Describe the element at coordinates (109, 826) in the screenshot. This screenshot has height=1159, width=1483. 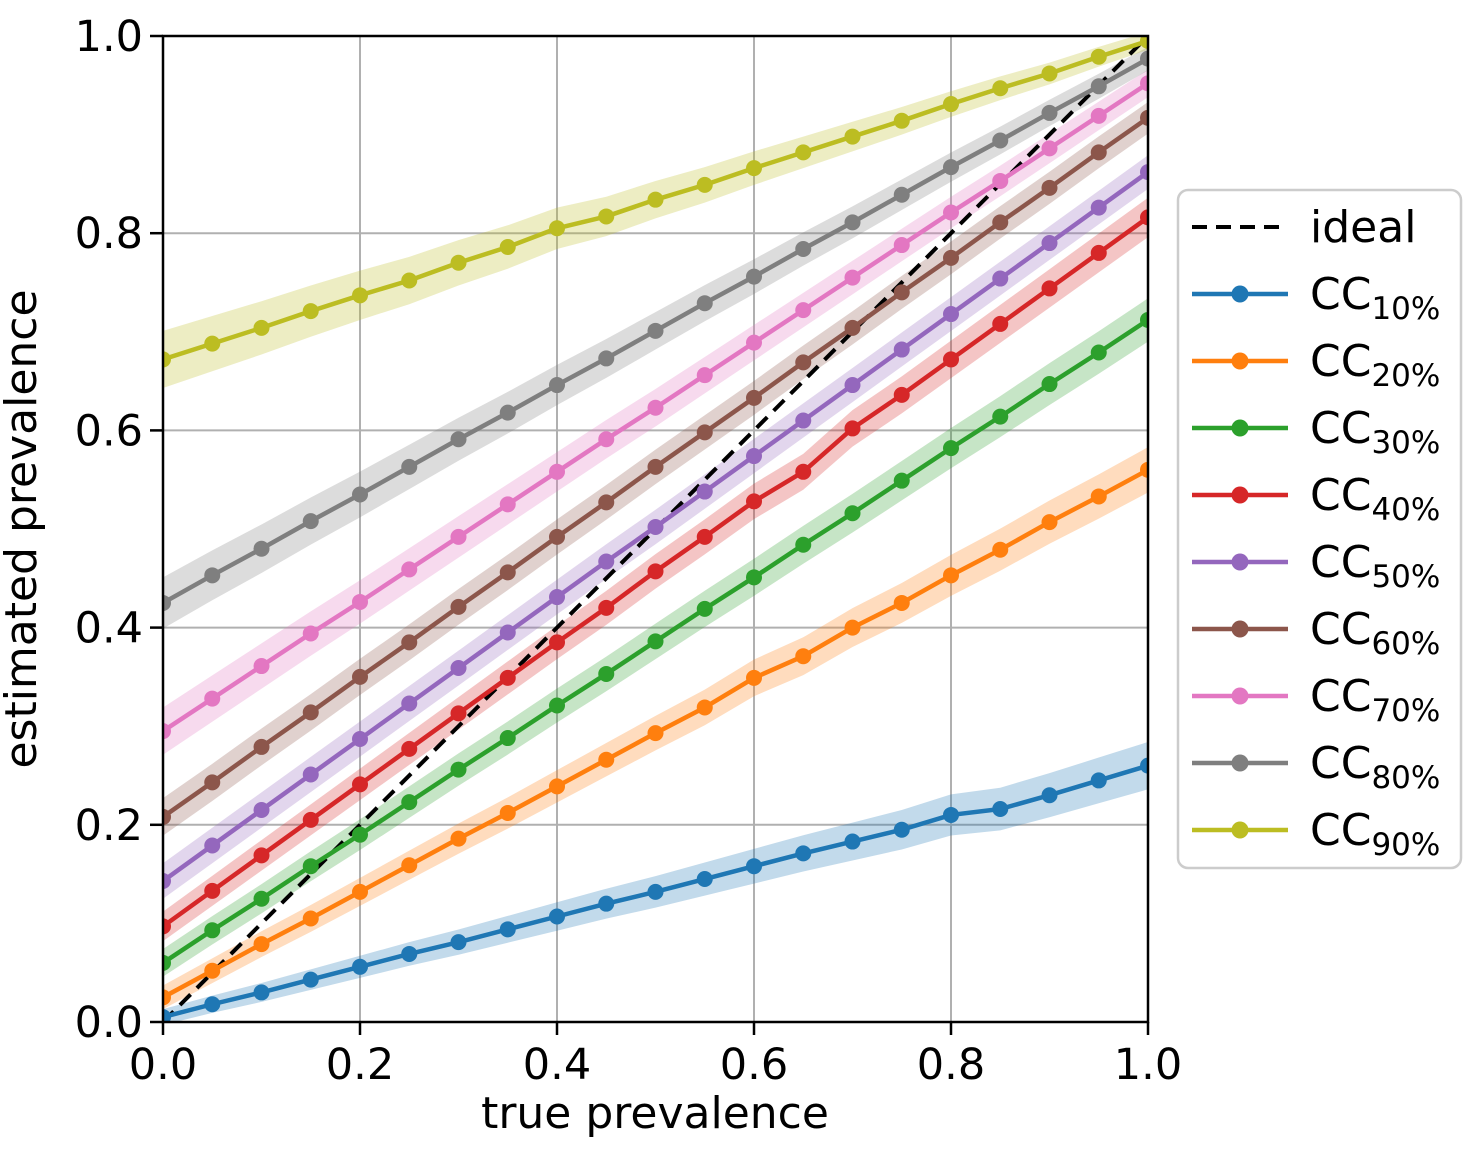
I see `y-tick-label: 0.2` at that location.